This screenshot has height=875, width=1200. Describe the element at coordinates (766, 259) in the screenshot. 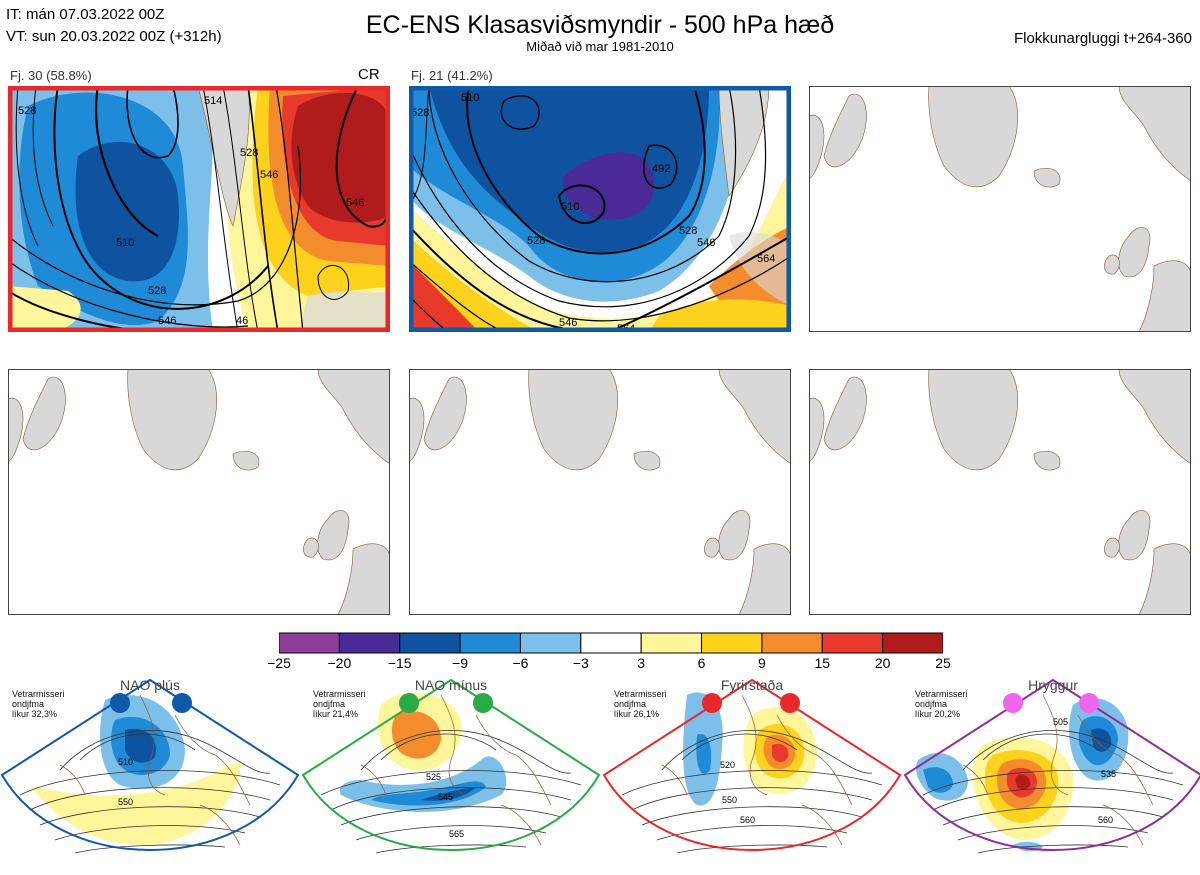

I see `cluster-2-contour-label: 564` at that location.